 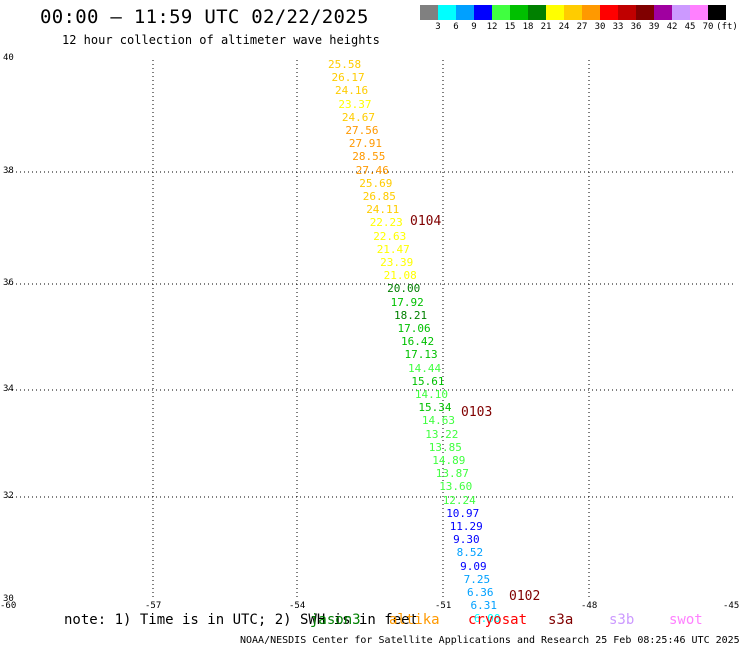 I want to click on wave-height-value: 7.25, so click(x=477, y=579).